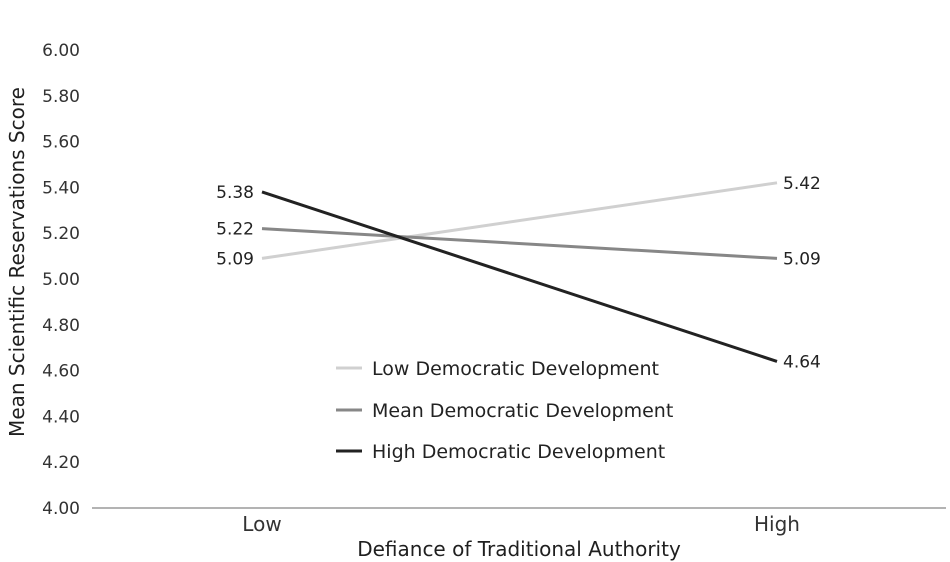 Image resolution: width=950 pixels, height=562 pixels. What do you see at coordinates (61, 509) in the screenshot?
I see `y-tick-label: 4.00` at bounding box center [61, 509].